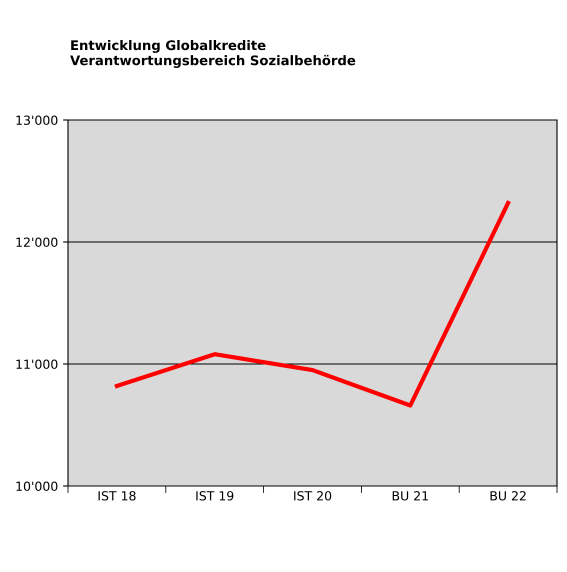 The height and width of the screenshot is (572, 567). I want to click on y-tick-label: 11'000, so click(37, 364).